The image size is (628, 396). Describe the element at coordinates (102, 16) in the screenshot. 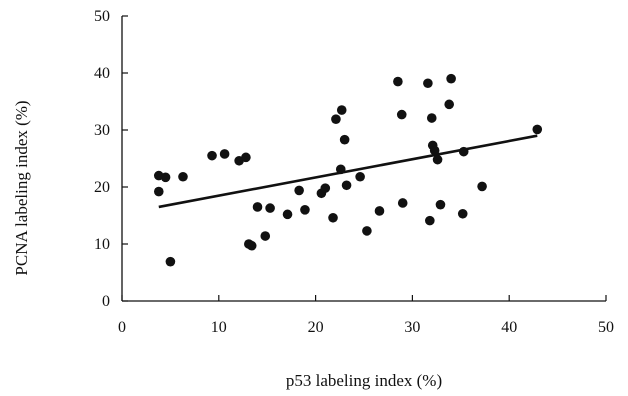

I see `y-tick-label: 50` at that location.